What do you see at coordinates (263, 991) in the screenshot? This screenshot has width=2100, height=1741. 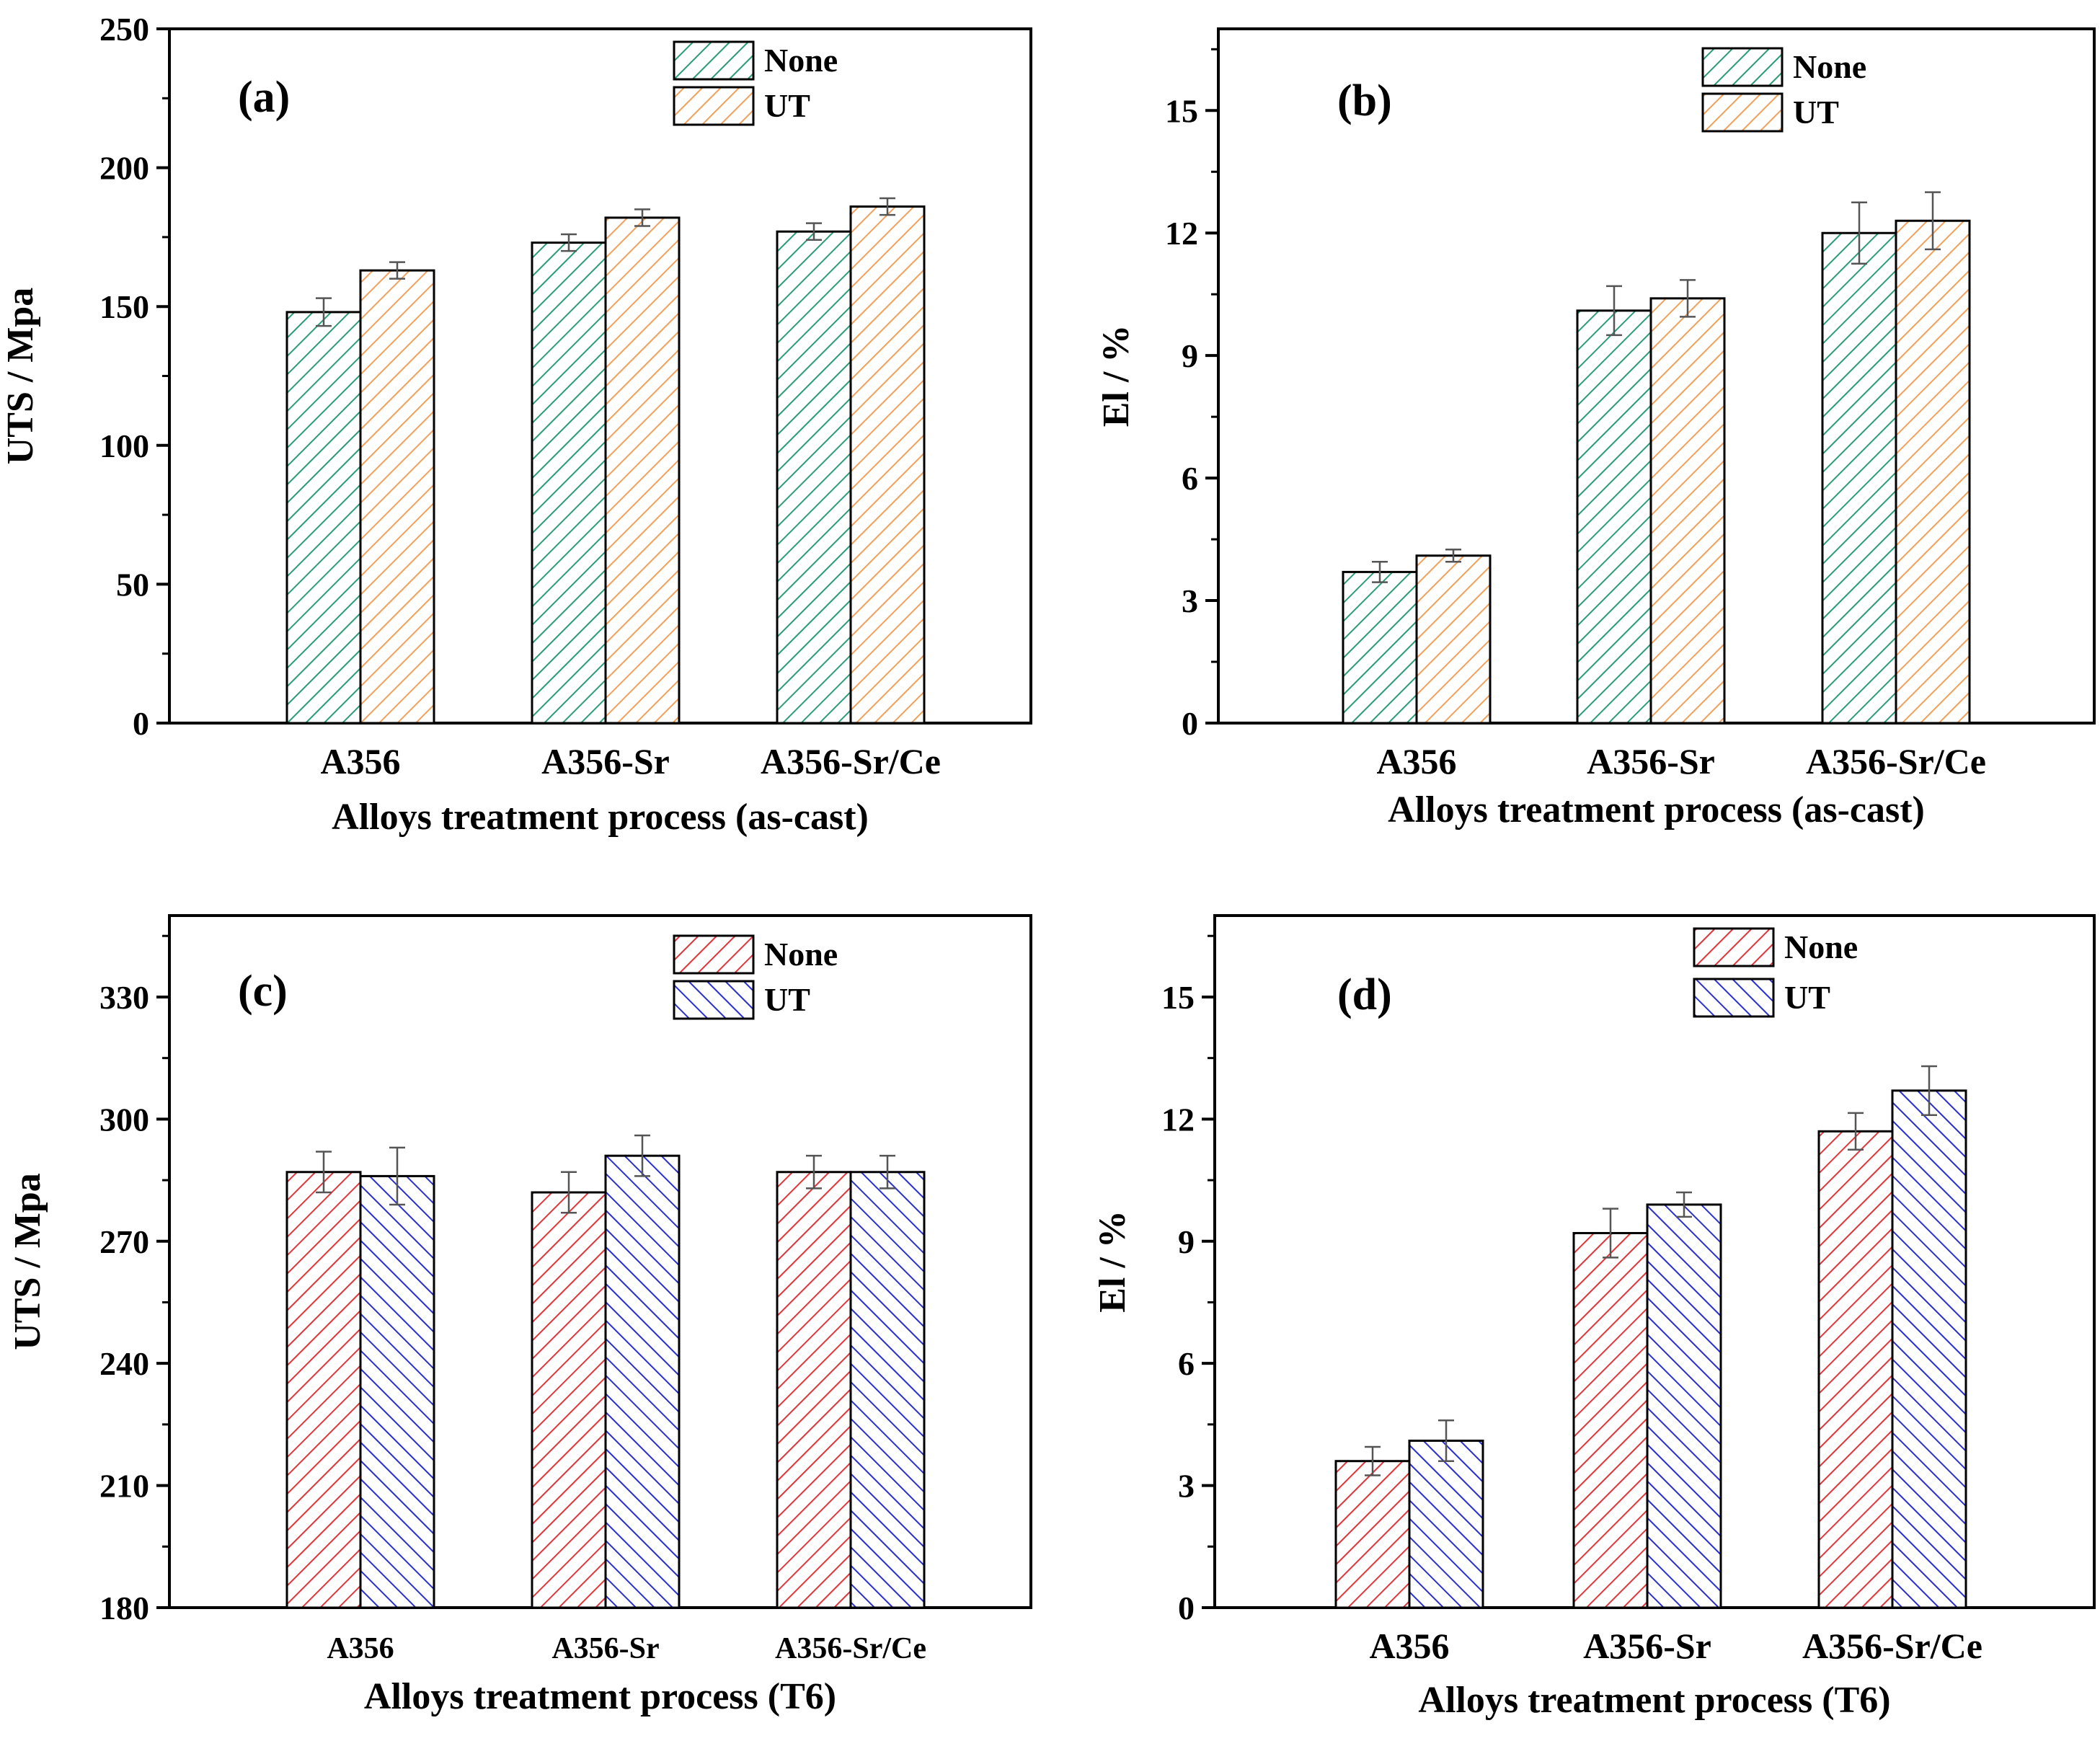 I see `panel-label: (c)` at bounding box center [263, 991].